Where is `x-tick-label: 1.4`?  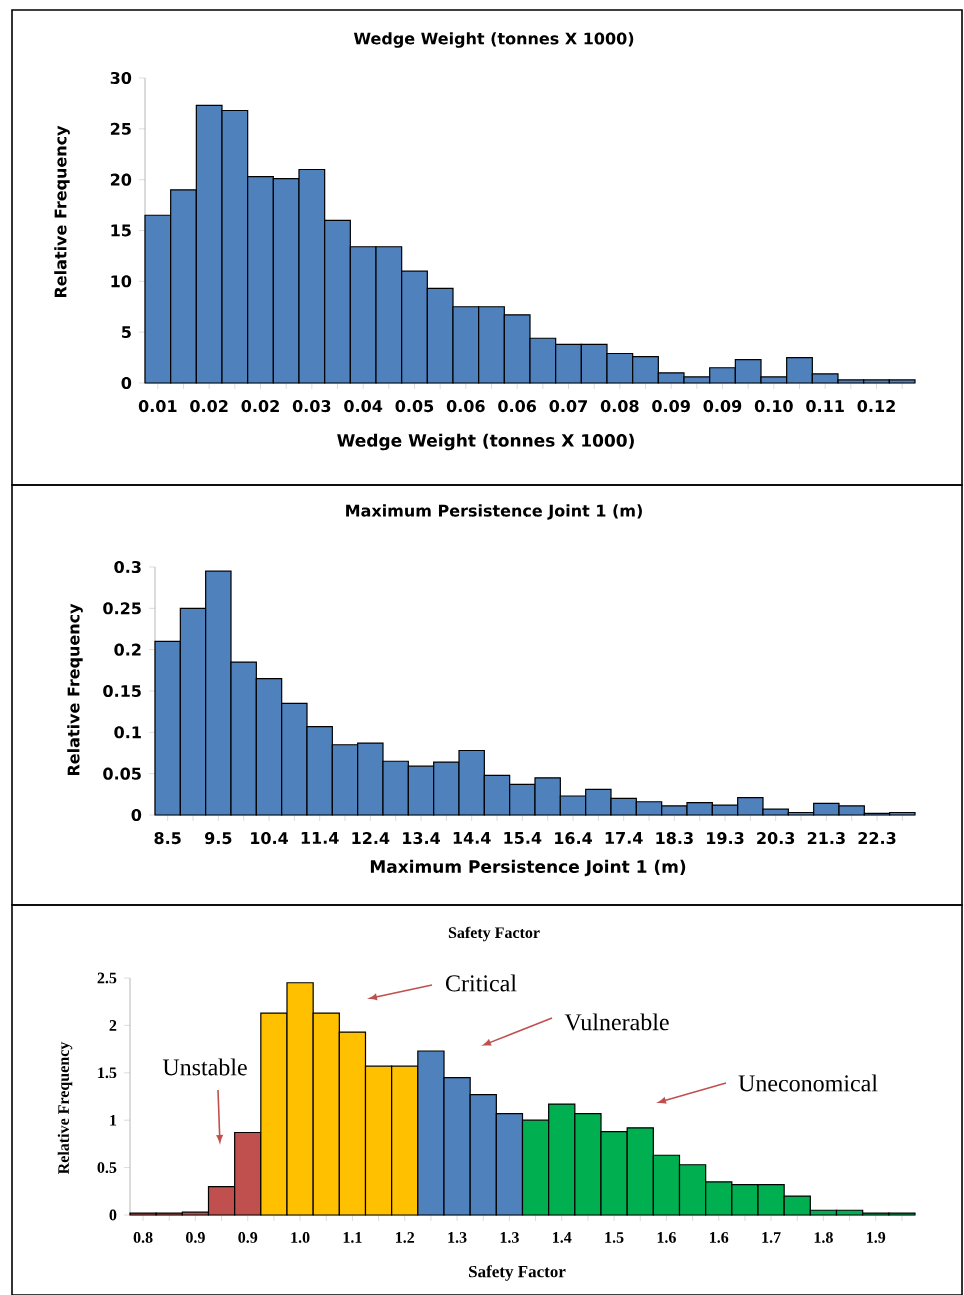
x-tick-label: 1.4 is located at coordinates (562, 1237).